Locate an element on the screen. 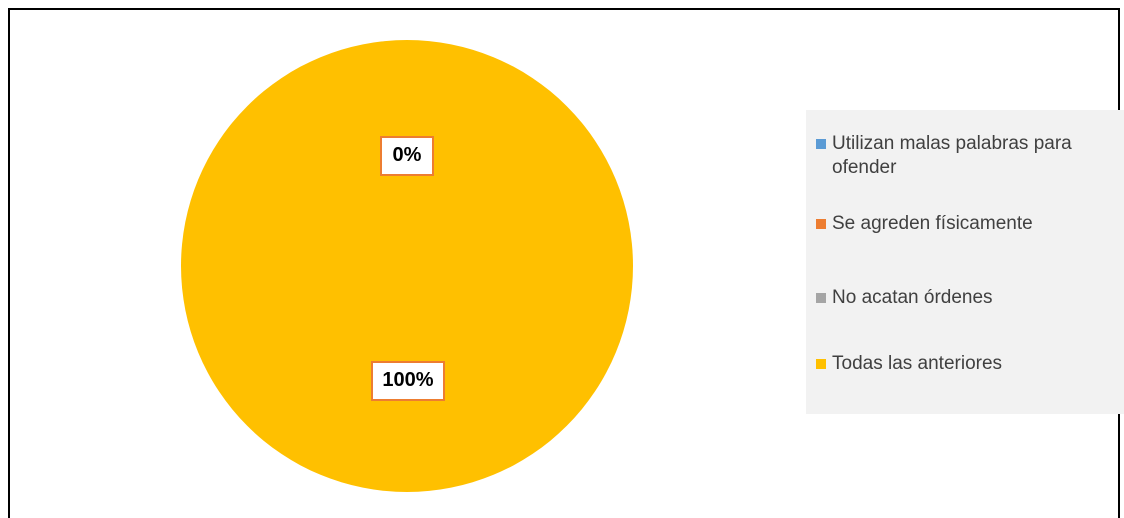  legend-swatch-yellow is located at coordinates (821, 364).